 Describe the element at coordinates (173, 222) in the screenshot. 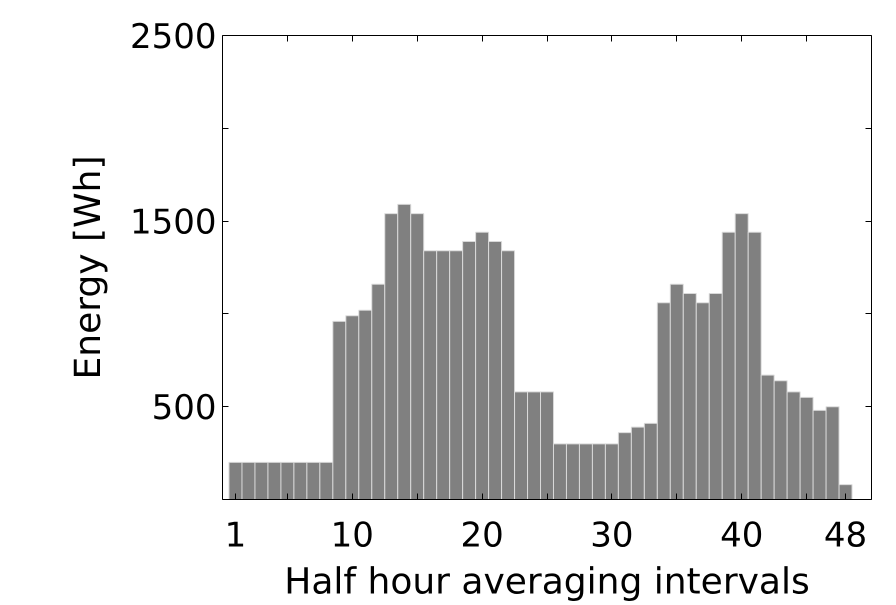

I see `y-tick-label: 1500` at that location.